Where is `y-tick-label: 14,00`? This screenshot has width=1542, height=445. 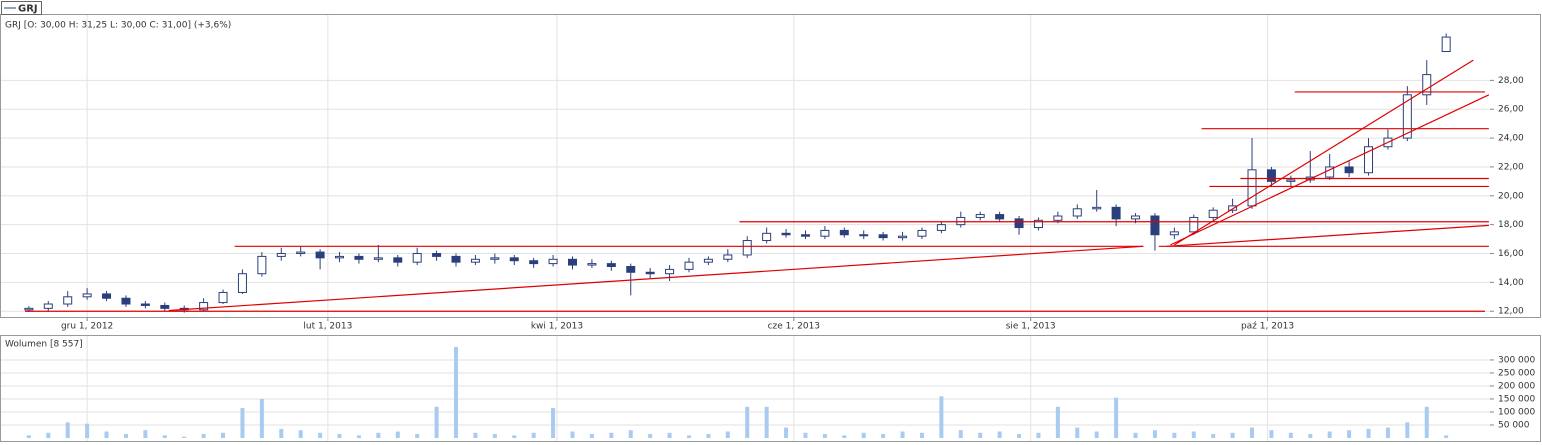
y-tick-label: 14,00 is located at coordinates (1511, 283).